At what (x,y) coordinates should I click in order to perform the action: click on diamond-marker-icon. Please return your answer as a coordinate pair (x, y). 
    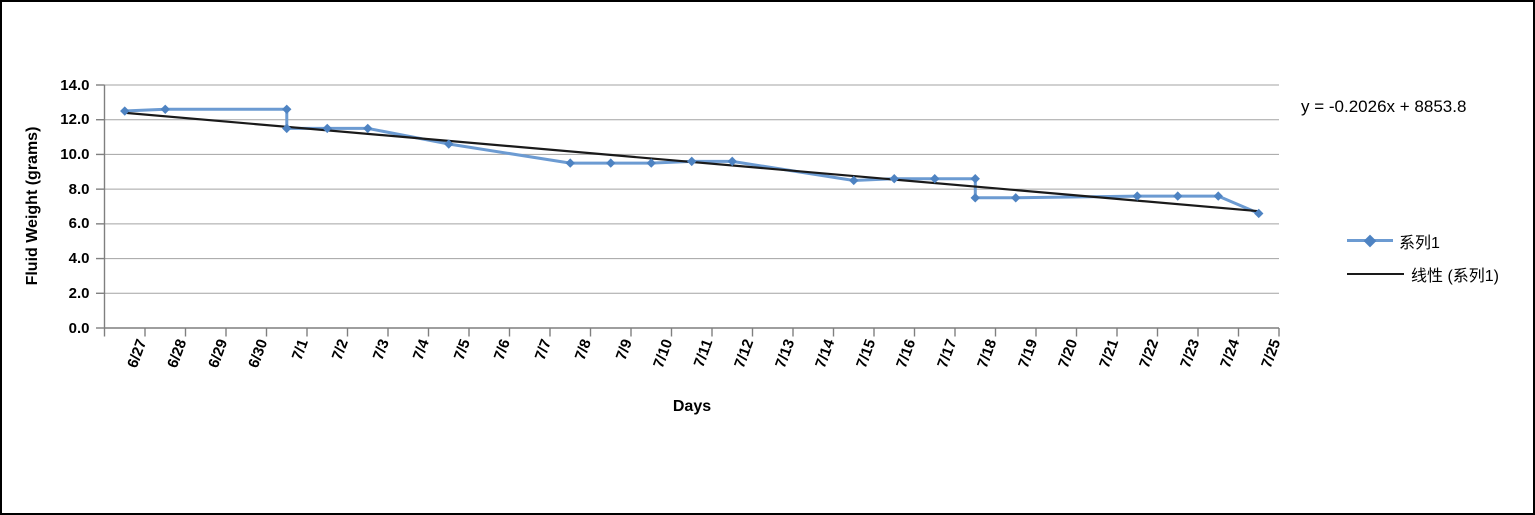
    Looking at the image, I should click on (1370, 240).